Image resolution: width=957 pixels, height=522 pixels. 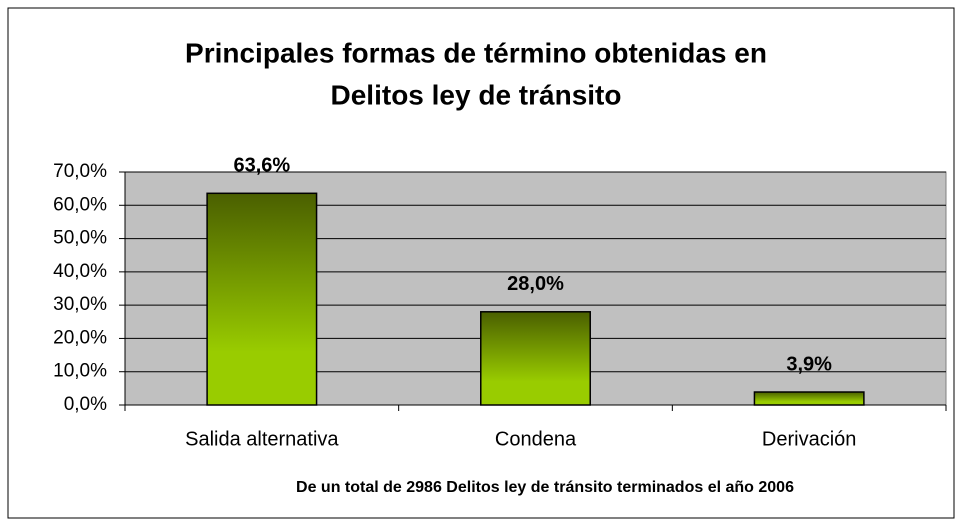 What do you see at coordinates (80, 204) in the screenshot?
I see `y-tick-label: 60,0%` at bounding box center [80, 204].